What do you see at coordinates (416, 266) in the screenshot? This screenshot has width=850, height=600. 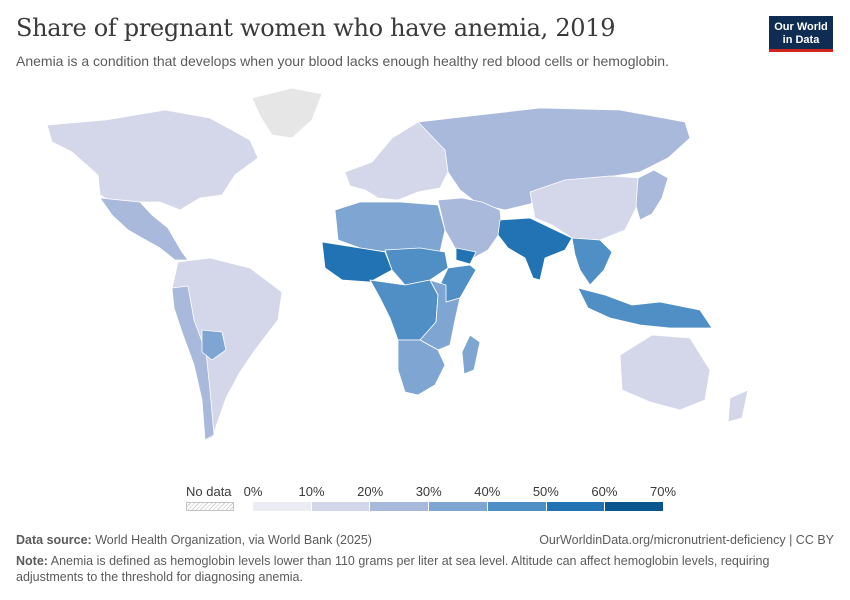 I see `region-sahel` at bounding box center [416, 266].